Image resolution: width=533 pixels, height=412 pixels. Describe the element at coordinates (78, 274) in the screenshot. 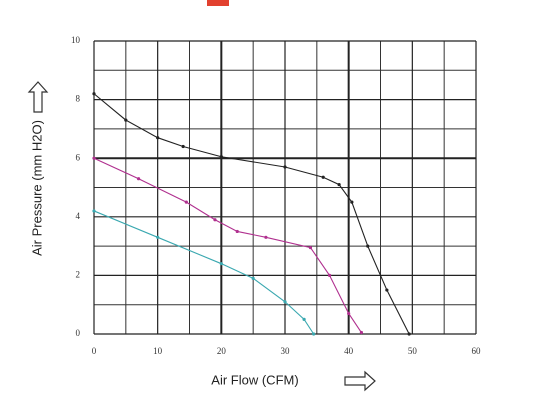

I see `y-tick-label: 2` at that location.